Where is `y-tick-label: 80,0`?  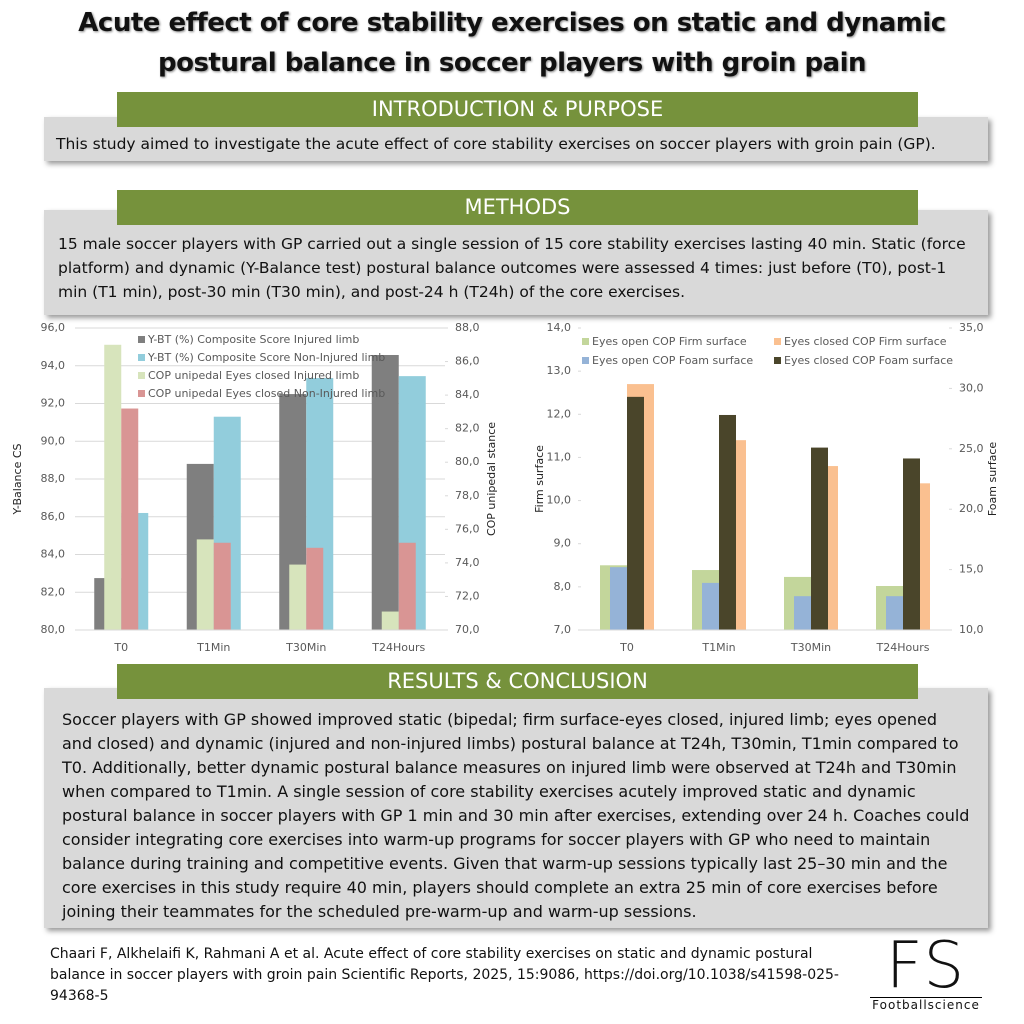
y-tick-label: 80,0 is located at coordinates (53, 629).